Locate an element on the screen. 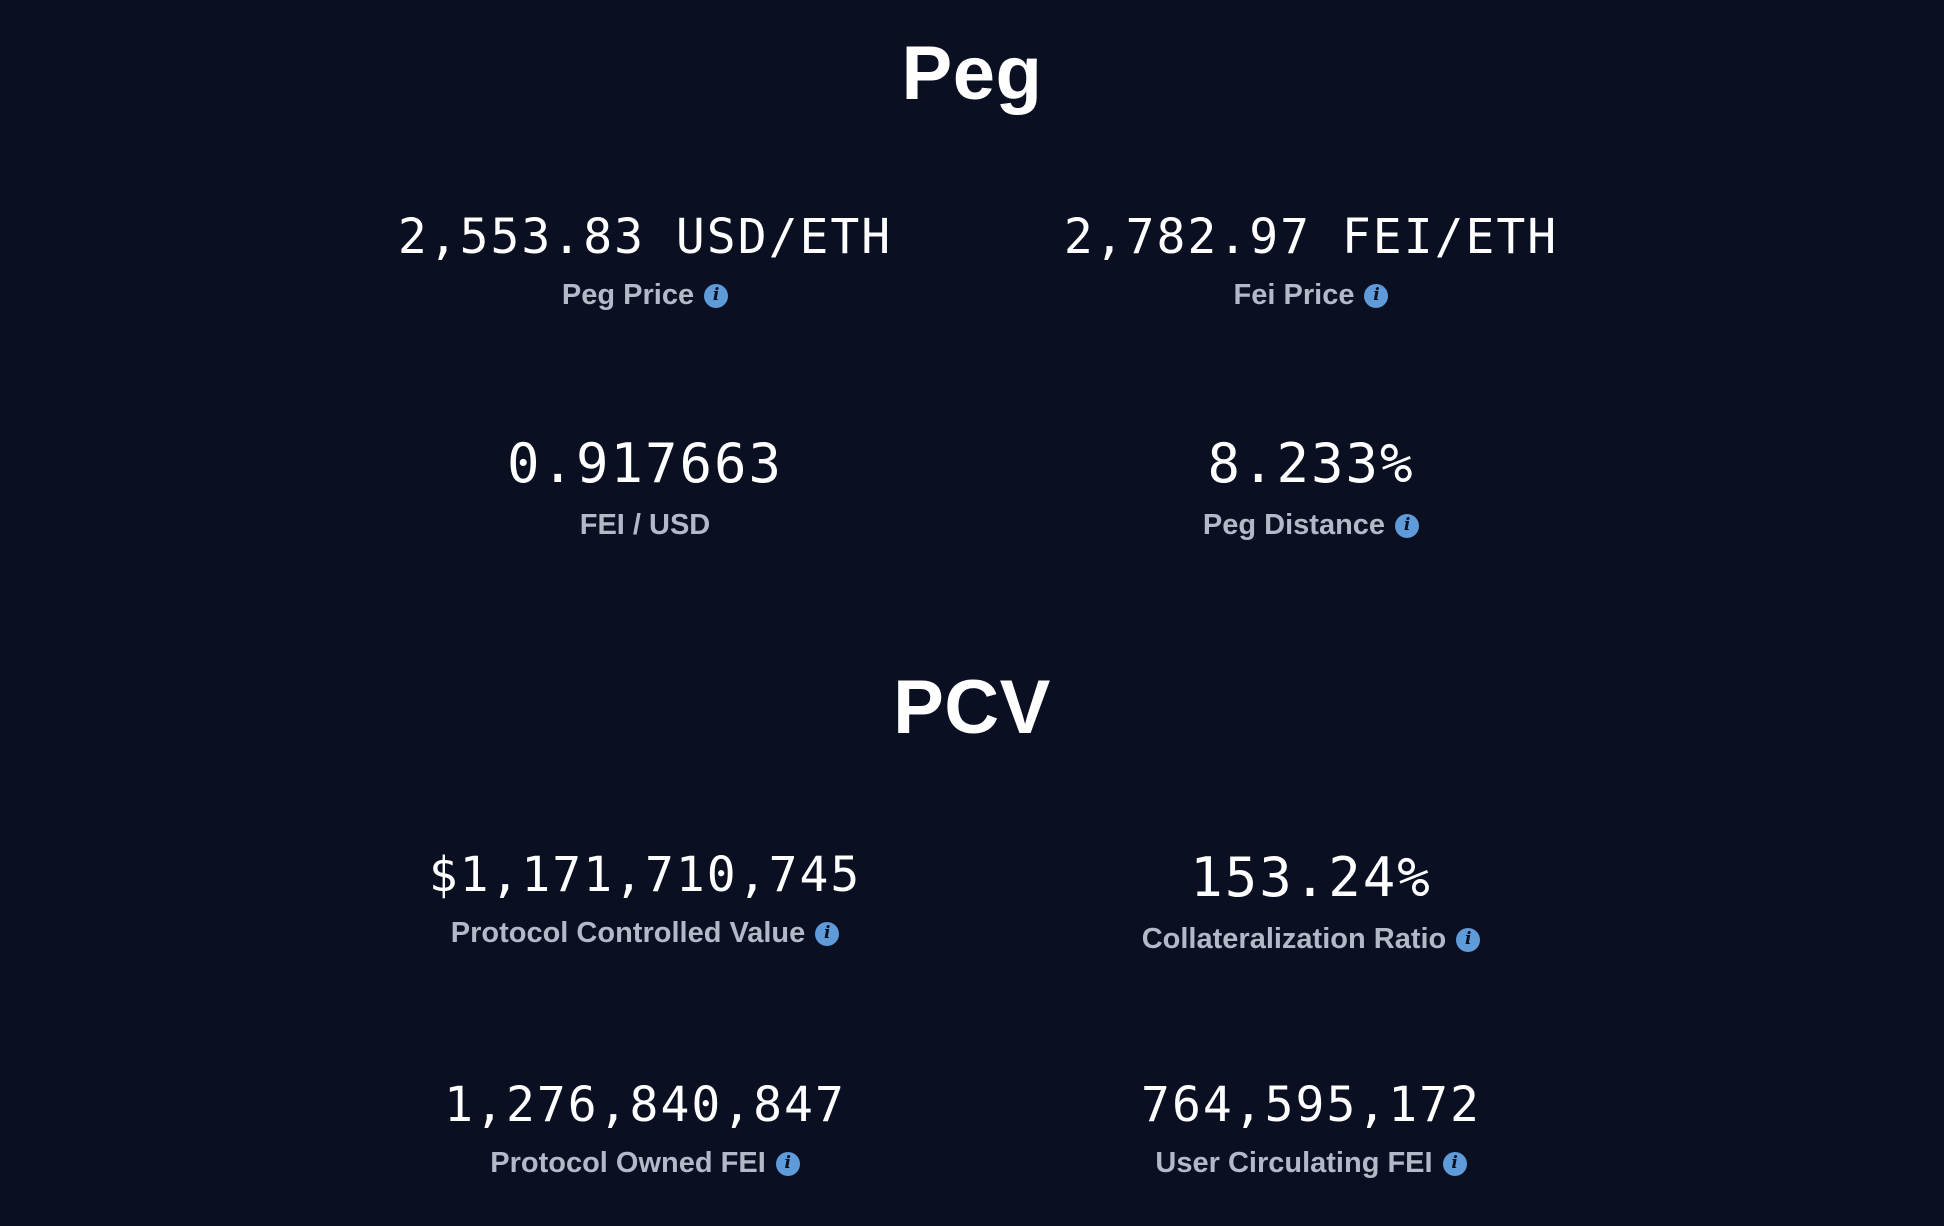  fei-usd-label: FEI / USD is located at coordinates (645, 525).